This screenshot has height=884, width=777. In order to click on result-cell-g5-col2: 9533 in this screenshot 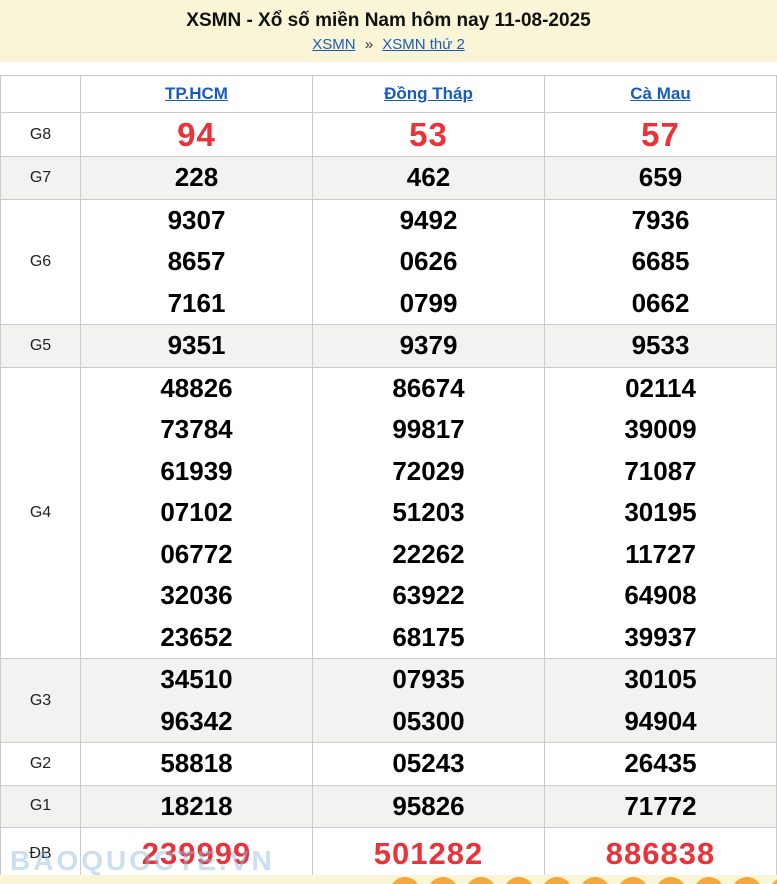, I will do `click(660, 346)`.